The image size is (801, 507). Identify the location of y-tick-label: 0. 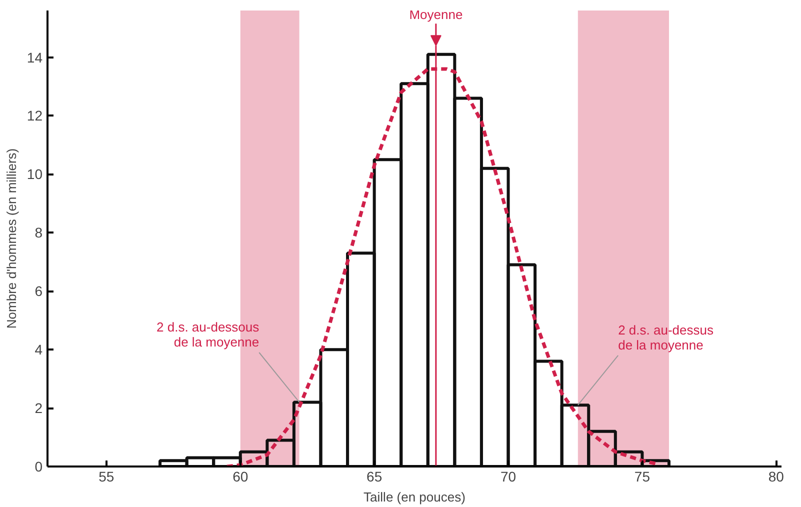
(38, 466).